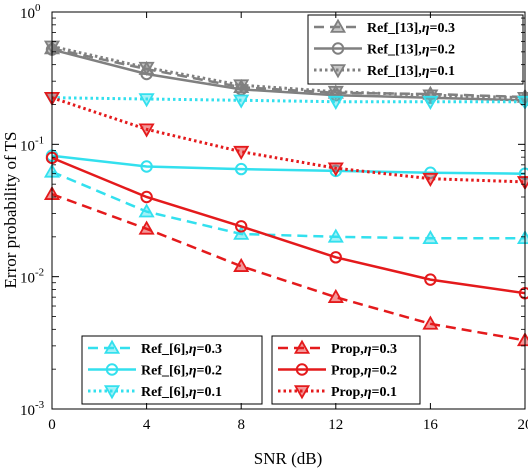 The image size is (528, 470). Describe the element at coordinates (181, 371) in the screenshot. I see `legend-entry-label: Ref_[6],η=0.2` at that location.